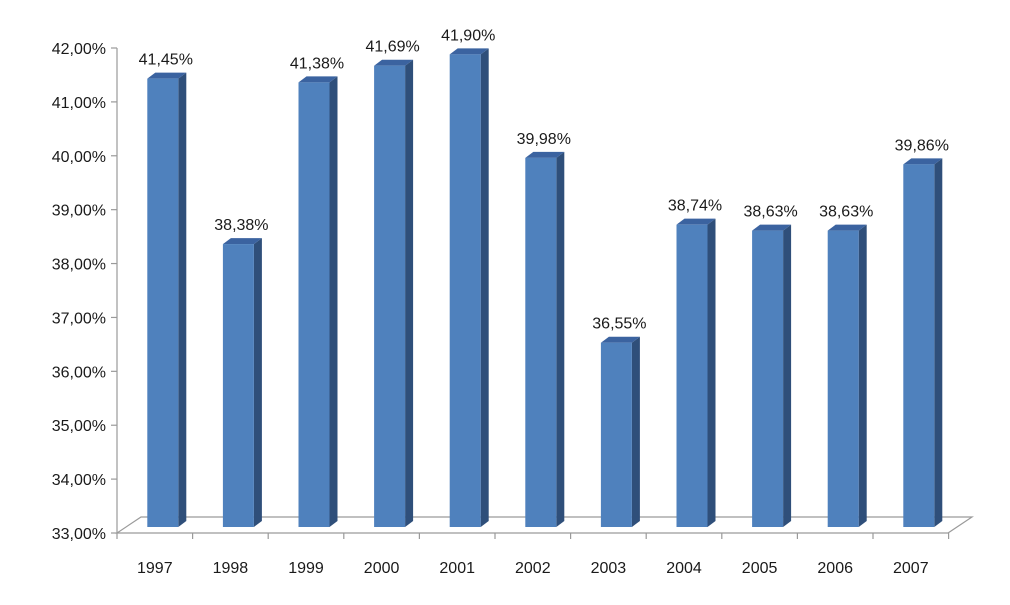 The width and height of the screenshot is (1010, 605). Describe the element at coordinates (155, 568) in the screenshot. I see `x-tick-label: 1997` at that location.